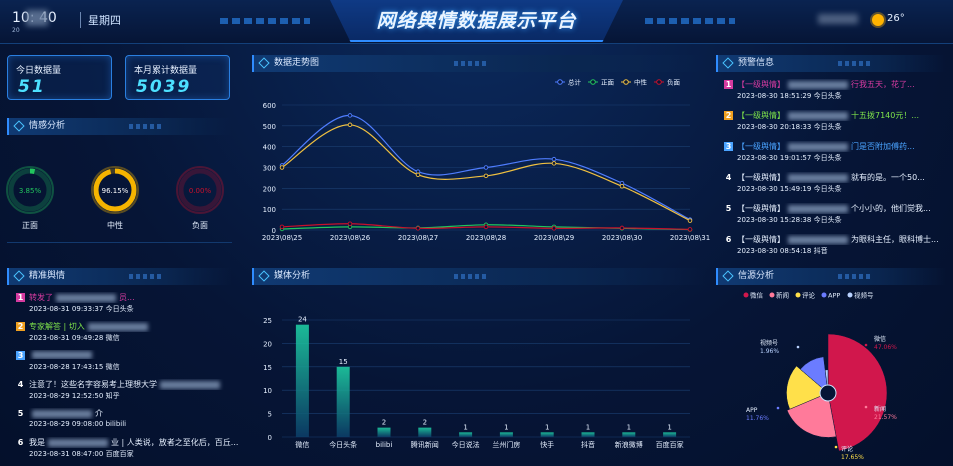 Image resolution: width=953 pixels, height=466 pixels. Describe the element at coordinates (864, 295) in the screenshot. I see `legend-label: 视频号` at that location.